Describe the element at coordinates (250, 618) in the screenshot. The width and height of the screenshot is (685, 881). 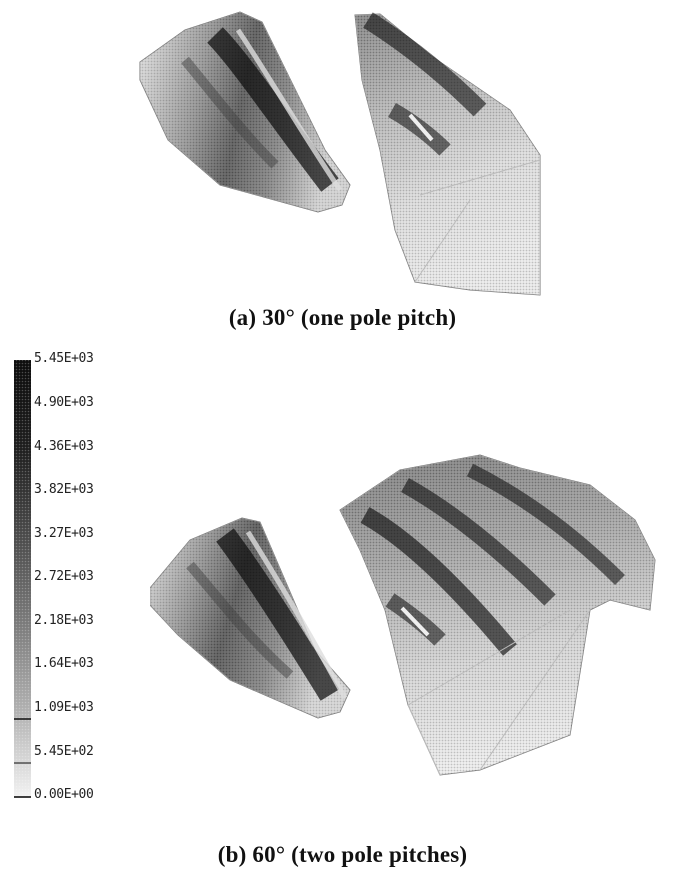
I see `panel-b-left-piece` at that location.